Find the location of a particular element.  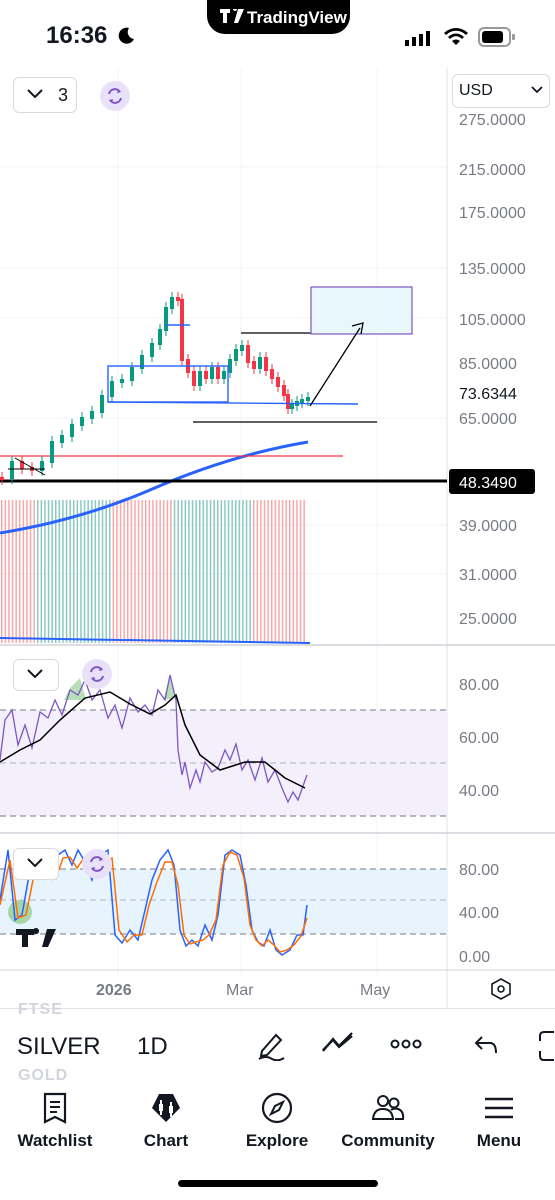

chart-settings-icon is located at coordinates (501, 989).